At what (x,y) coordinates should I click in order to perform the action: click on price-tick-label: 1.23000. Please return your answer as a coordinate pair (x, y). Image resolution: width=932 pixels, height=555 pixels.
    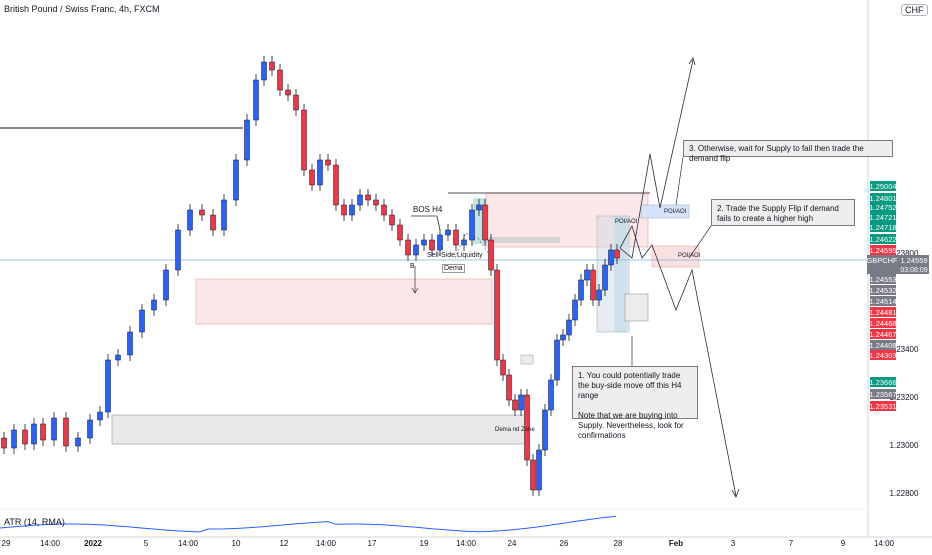
    Looking at the image, I should click on (904, 445).